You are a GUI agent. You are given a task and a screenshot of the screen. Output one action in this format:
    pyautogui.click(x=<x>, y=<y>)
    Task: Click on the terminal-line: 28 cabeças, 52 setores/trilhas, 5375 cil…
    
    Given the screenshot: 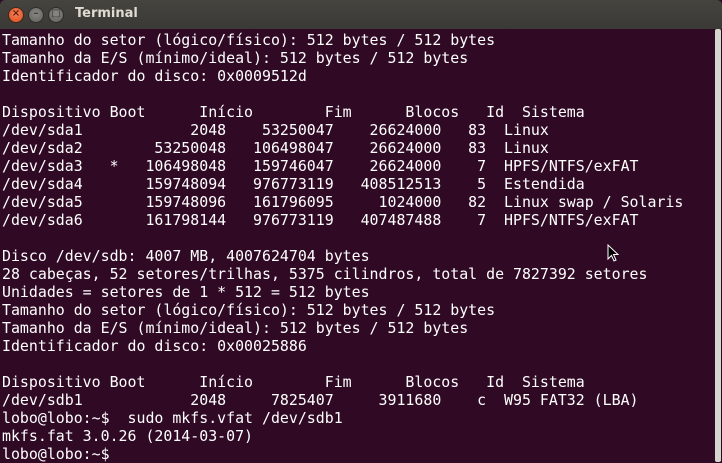 What is the action you would take?
    pyautogui.click(x=325, y=274)
    